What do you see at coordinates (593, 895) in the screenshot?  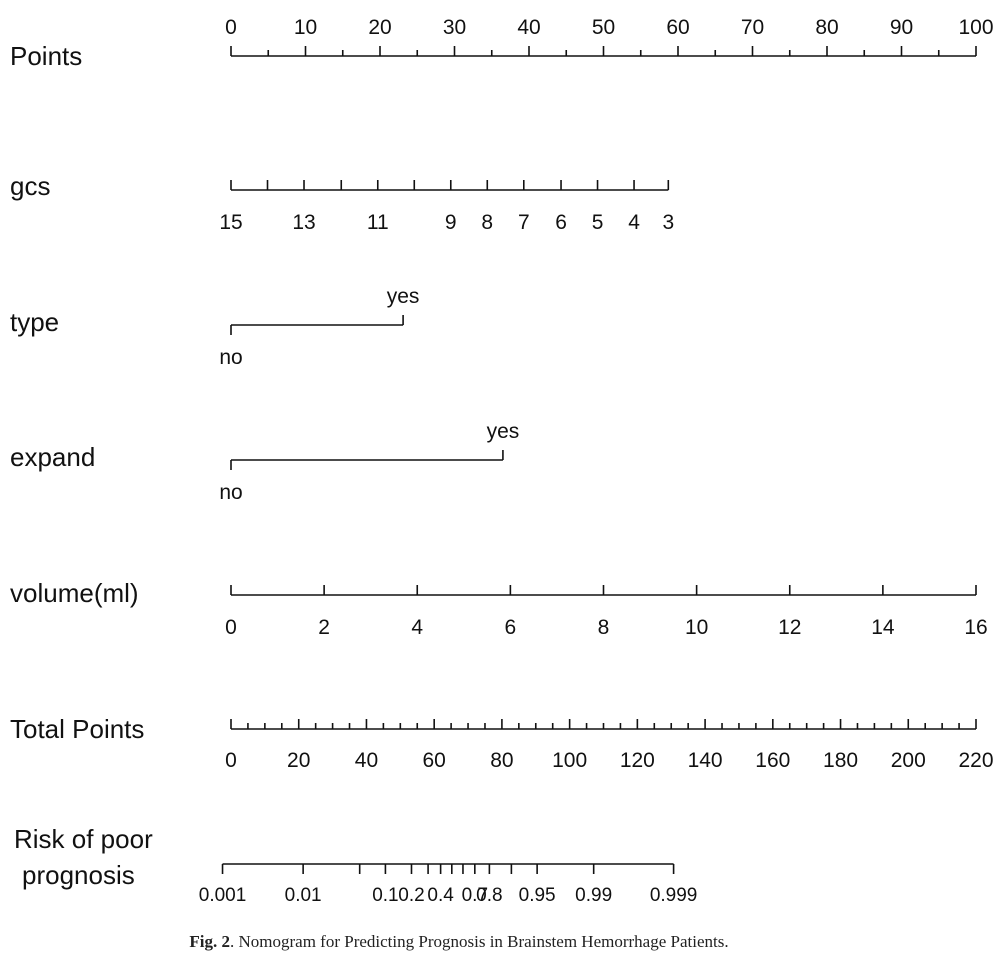 I see `risk-tick-label: 0.99` at bounding box center [593, 895].